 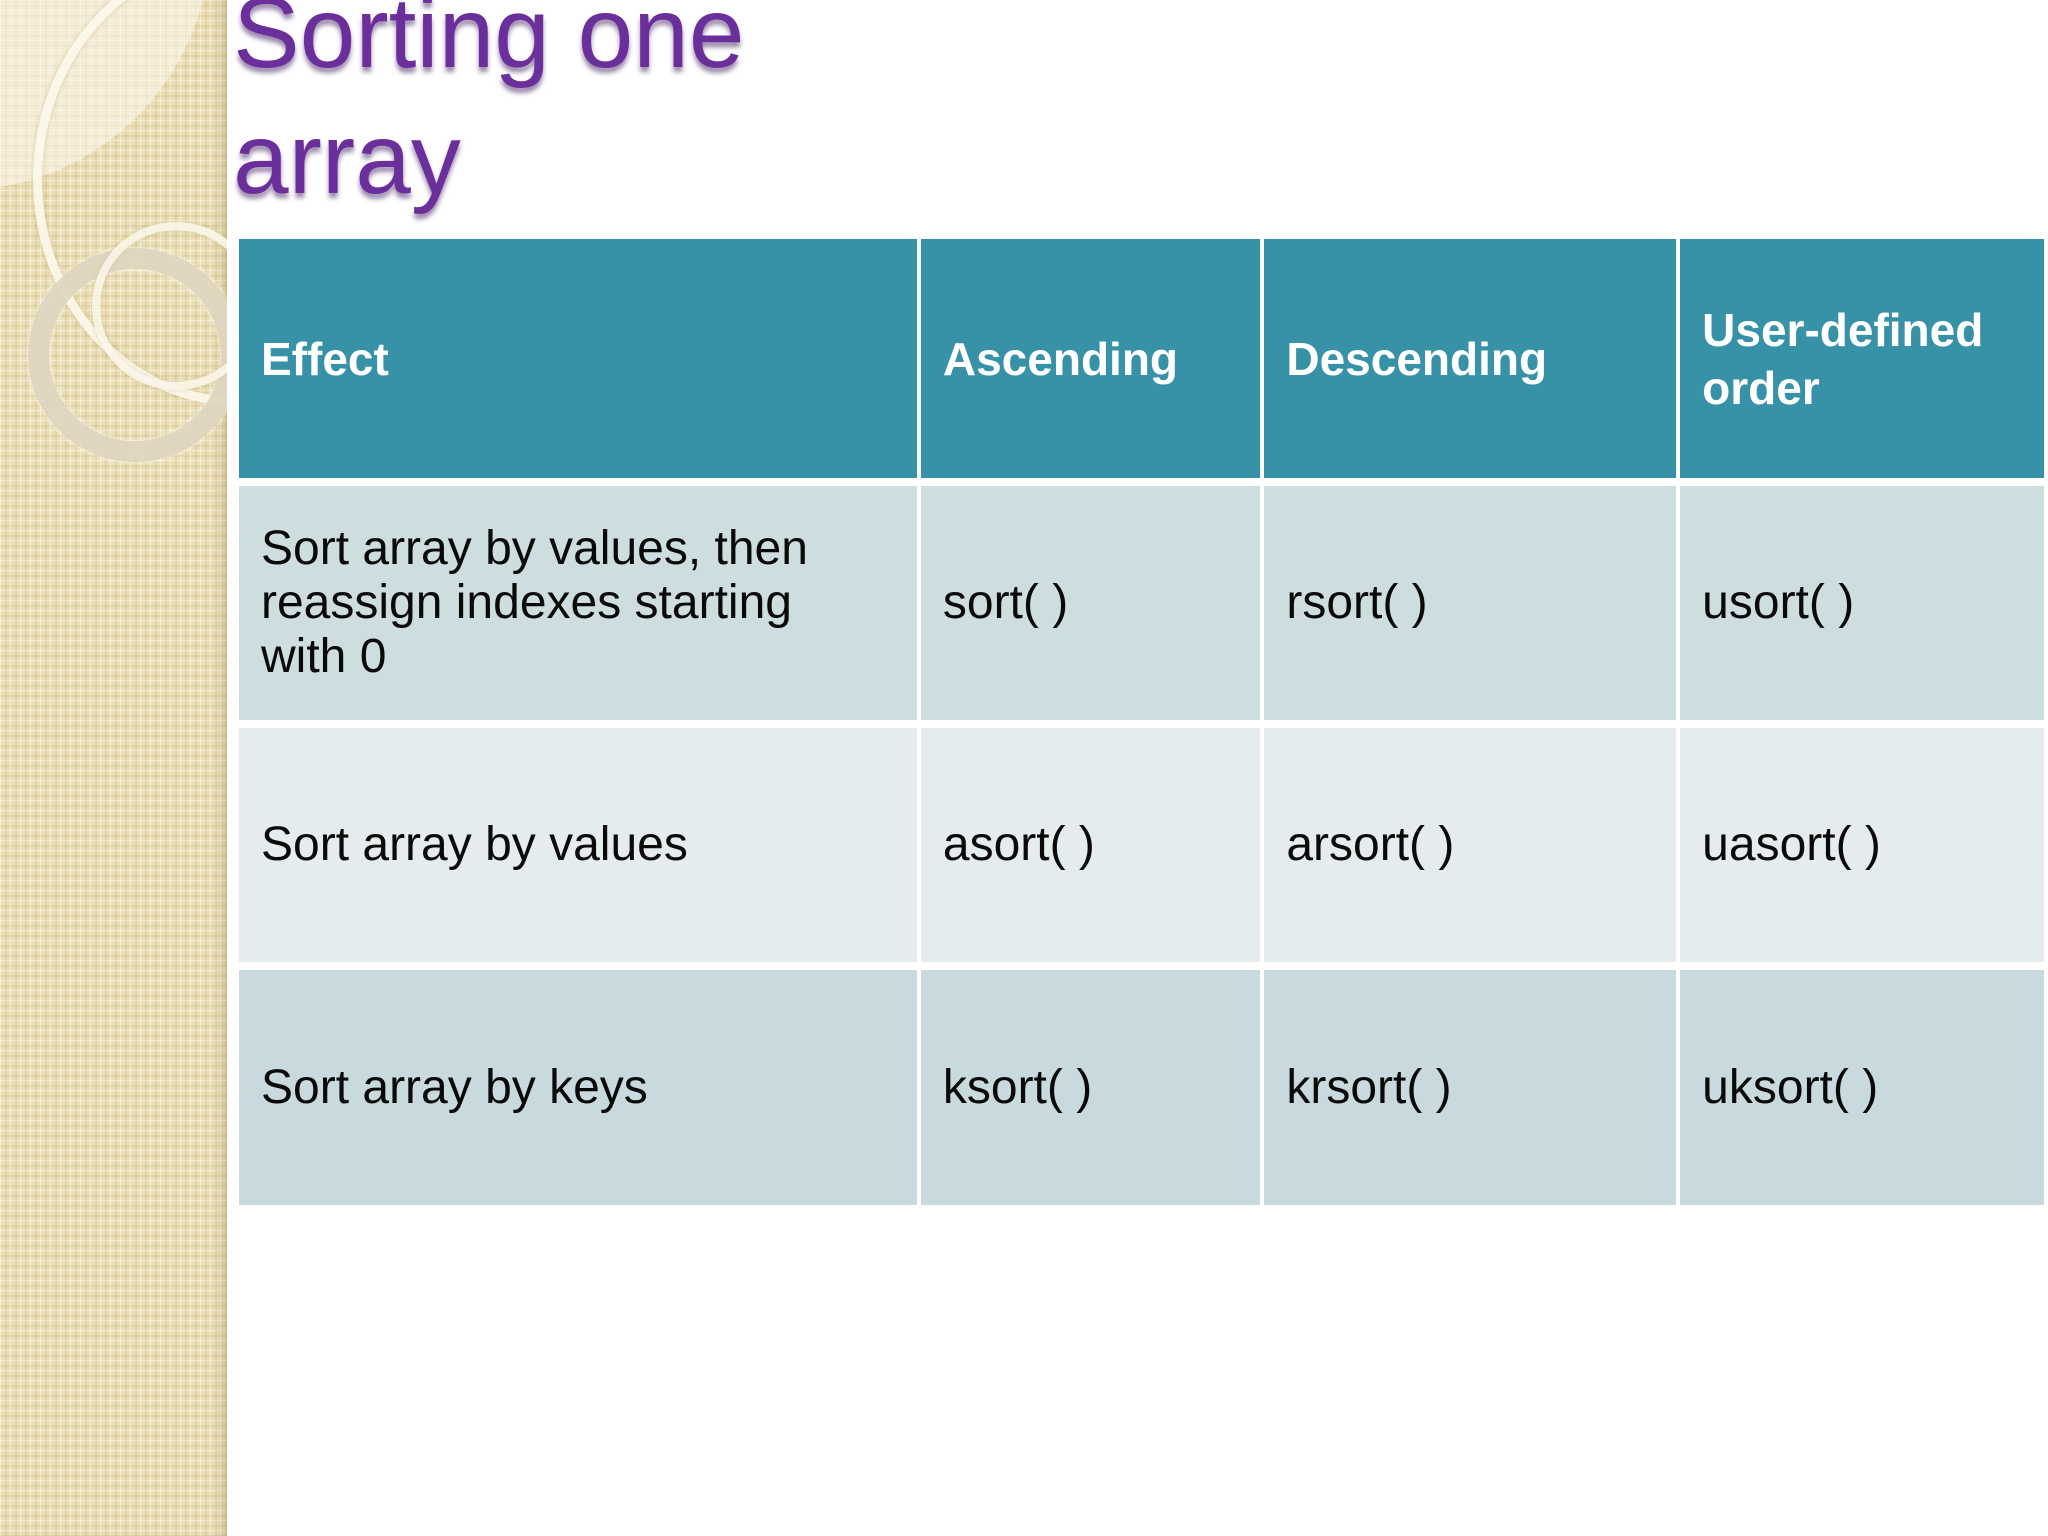 What do you see at coordinates (1470, 845) in the screenshot?
I see `cell-descending: arsort( )` at bounding box center [1470, 845].